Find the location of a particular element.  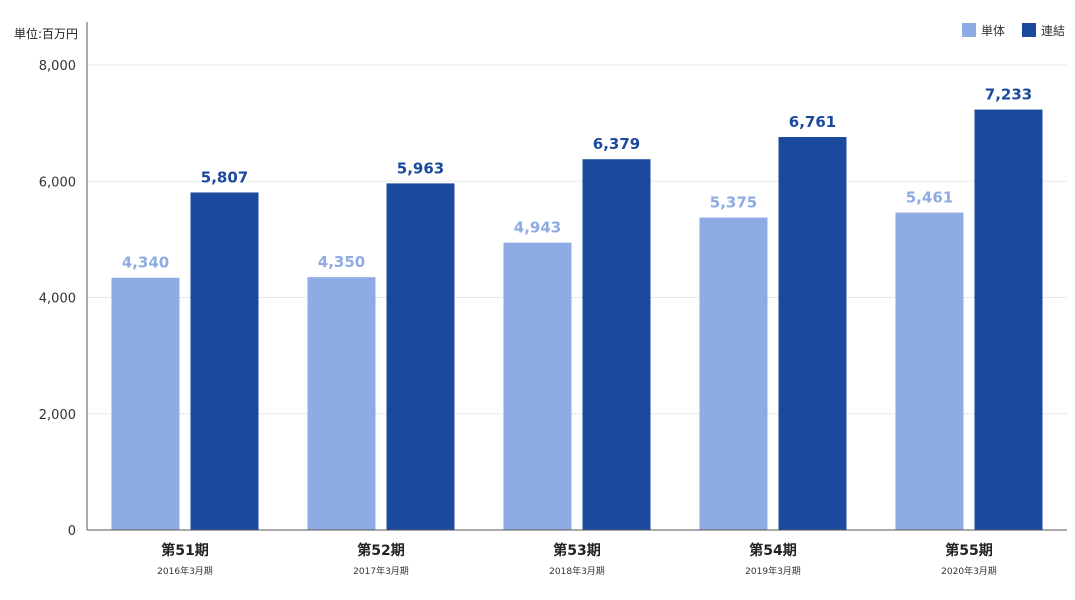

x-sub-label: 2018年3月期 is located at coordinates (577, 571).